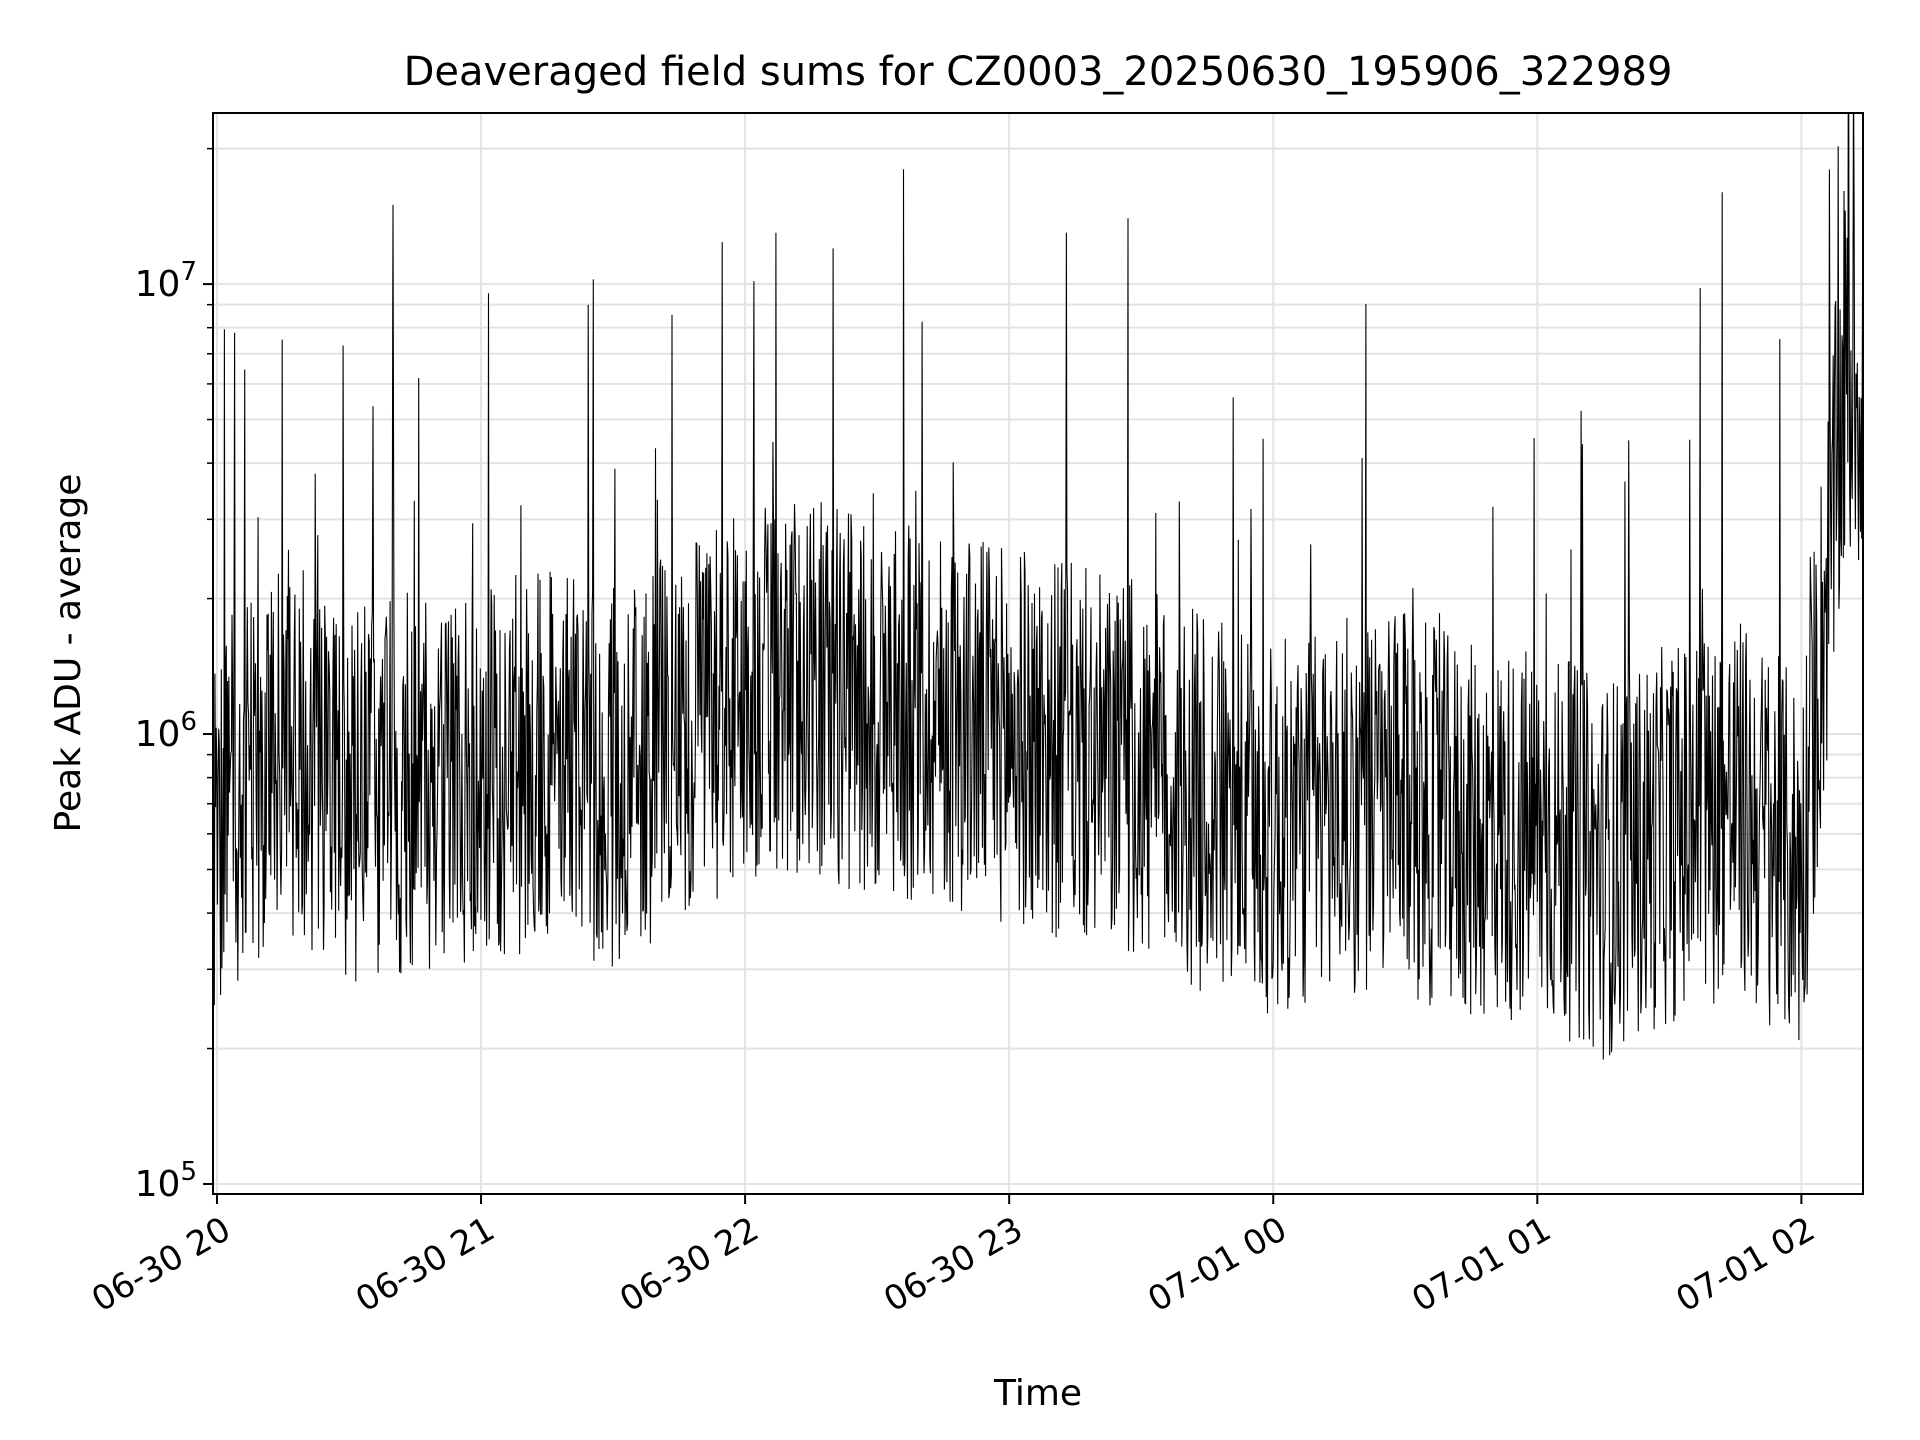 Image resolution: width=1920 pixels, height=1440 pixels. Describe the element at coordinates (1481, 1264) in the screenshot. I see `x-tick-label: 07-01 01` at that location.